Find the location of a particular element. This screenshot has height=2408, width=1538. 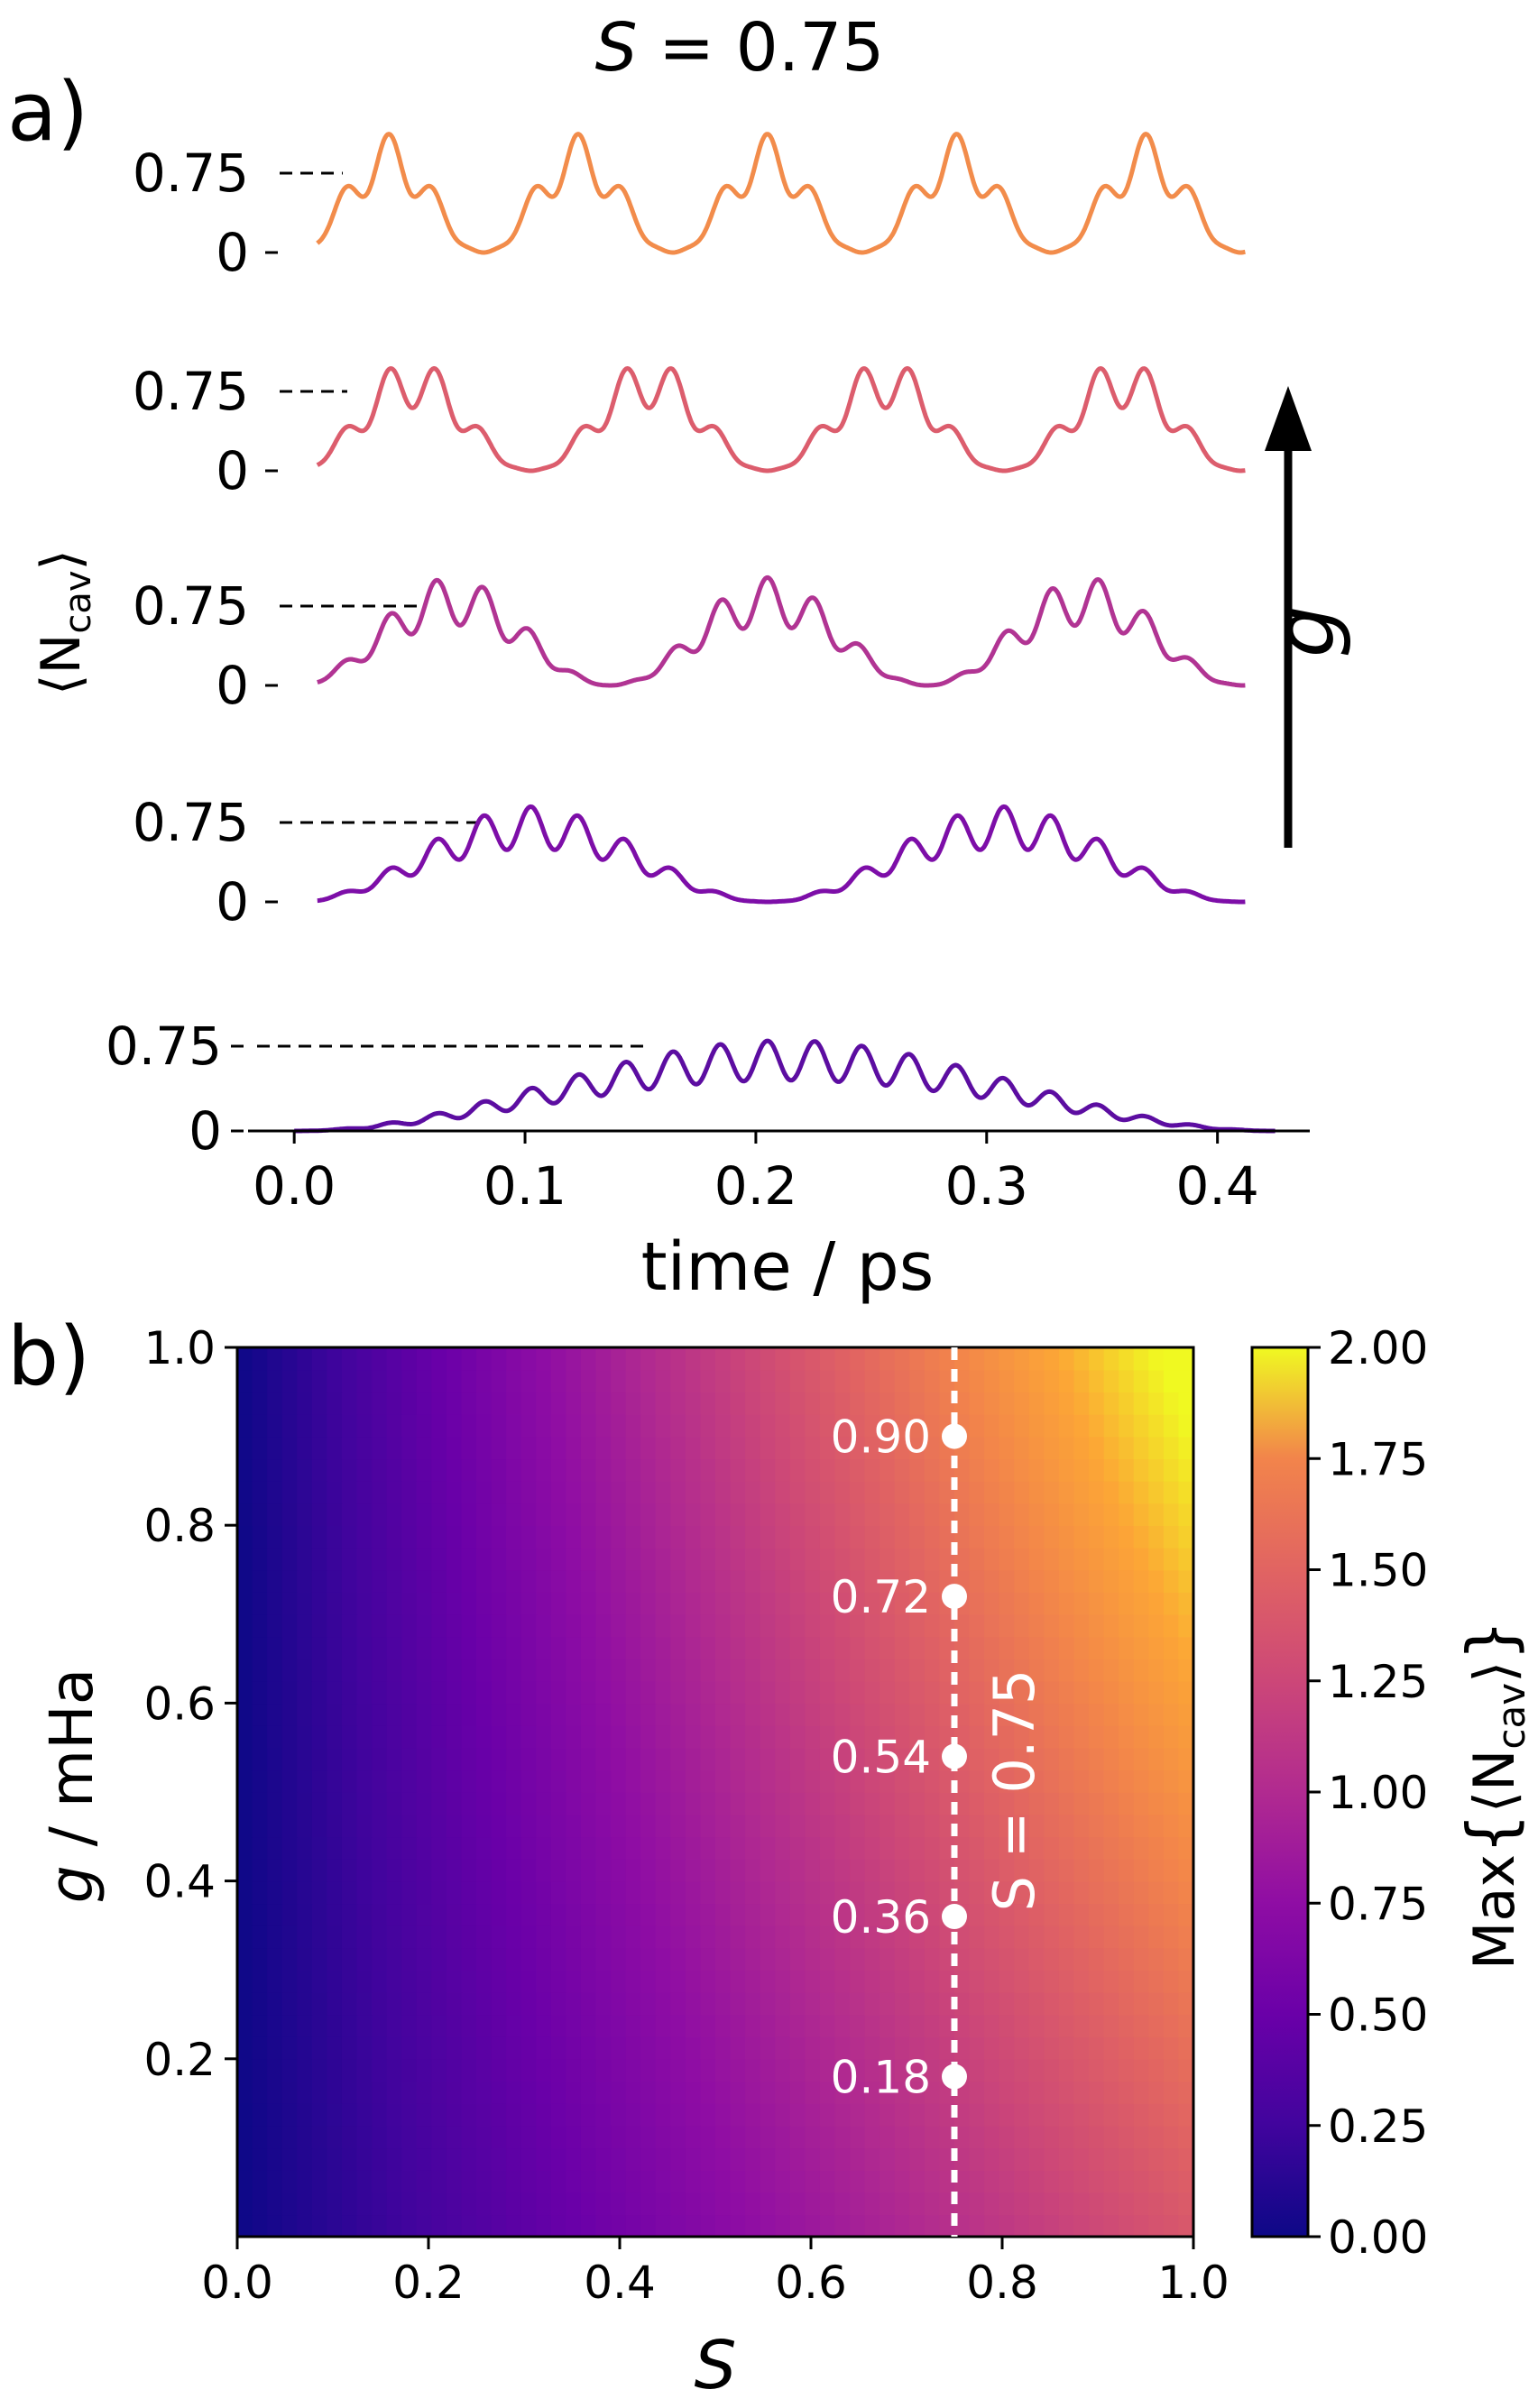

ytick-label-0.75-trace-5: 0.75 is located at coordinates (191, 173).